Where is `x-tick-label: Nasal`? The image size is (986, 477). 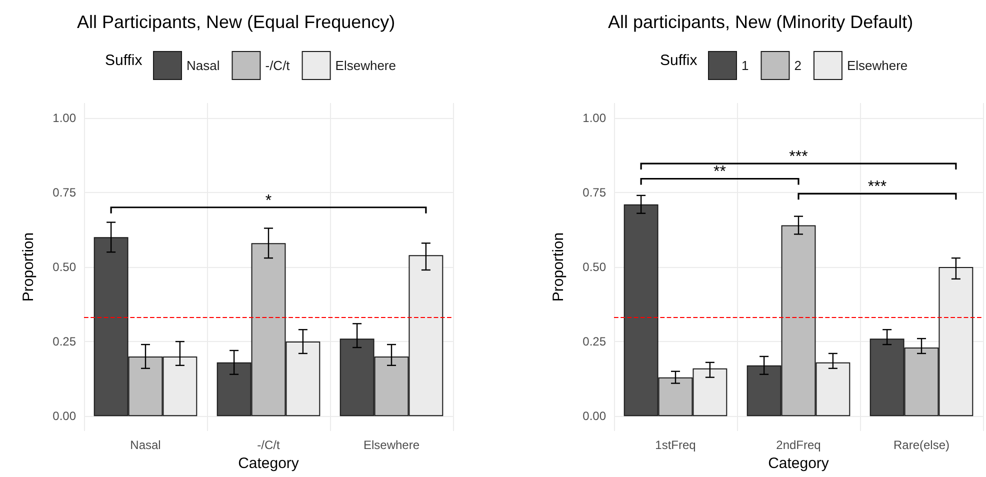
x-tick-label: Nasal is located at coordinates (145, 445).